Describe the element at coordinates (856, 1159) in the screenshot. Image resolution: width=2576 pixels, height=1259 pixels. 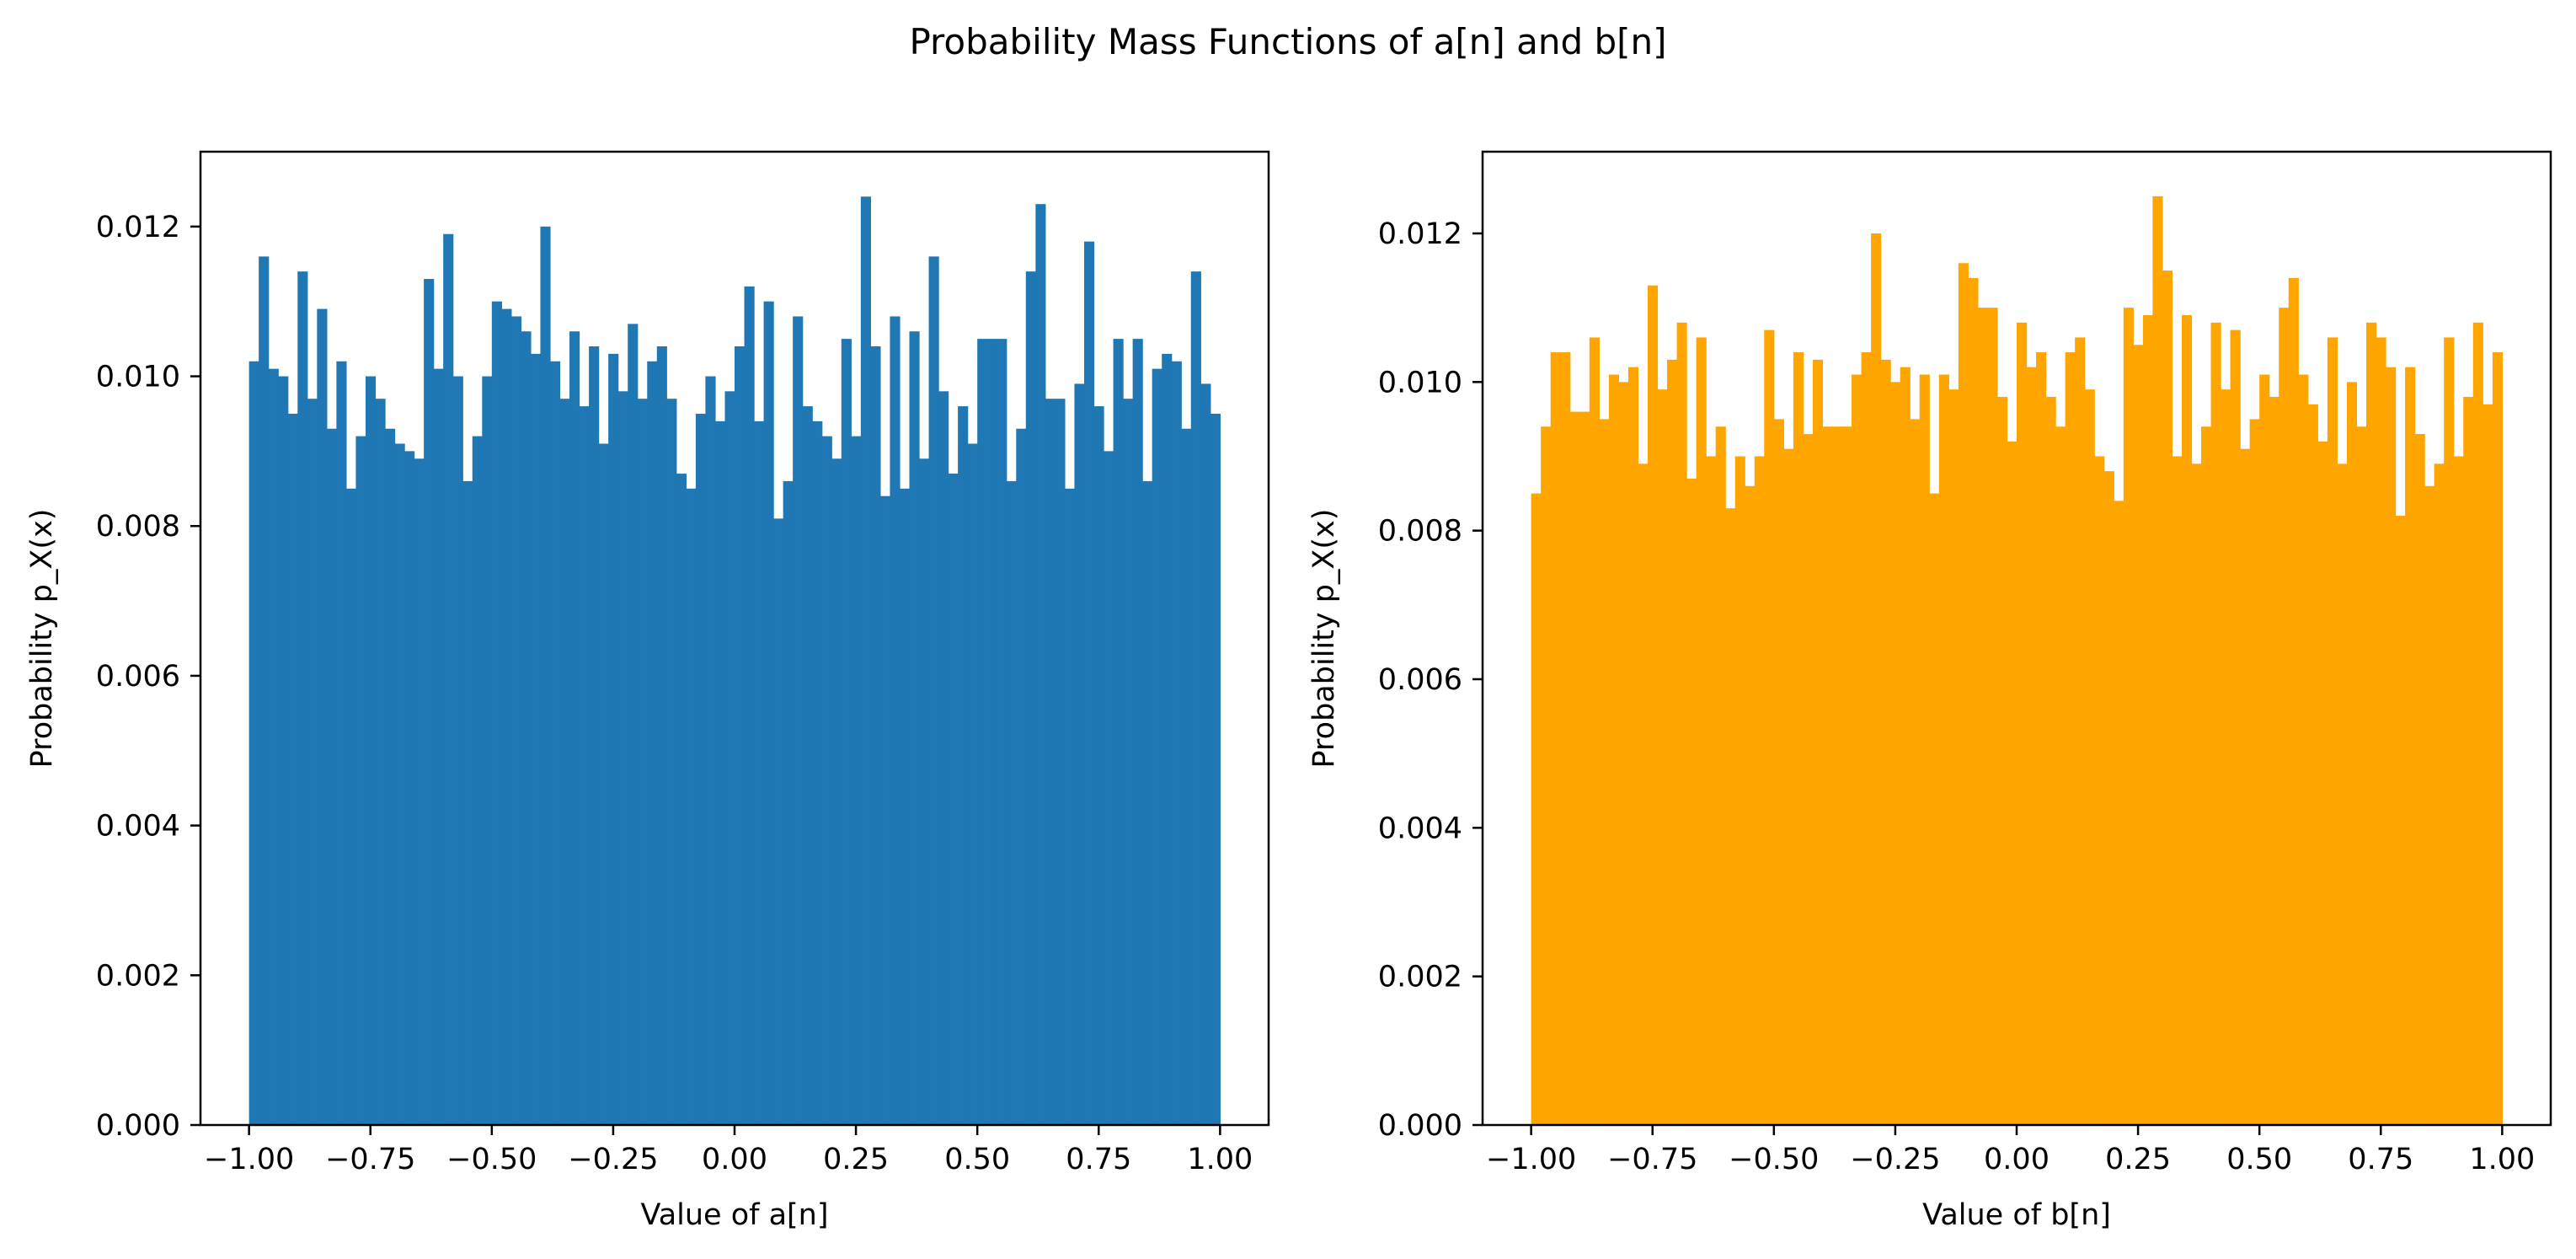
I see `x-tick-label: 0.25` at that location.